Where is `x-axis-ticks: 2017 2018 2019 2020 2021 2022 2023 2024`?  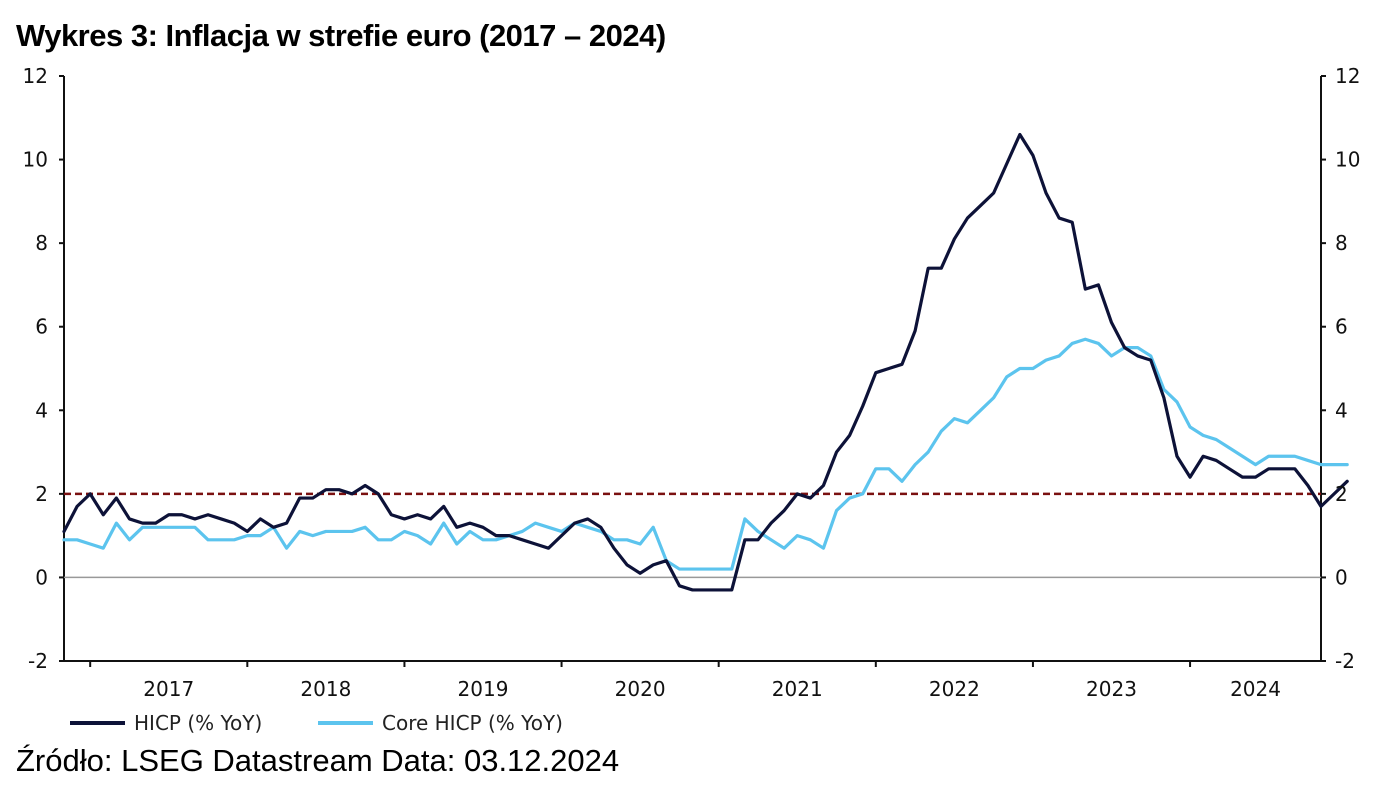
x-axis-ticks: 2017 2018 2019 2020 2021 2022 2023 2024 is located at coordinates (685, 681).